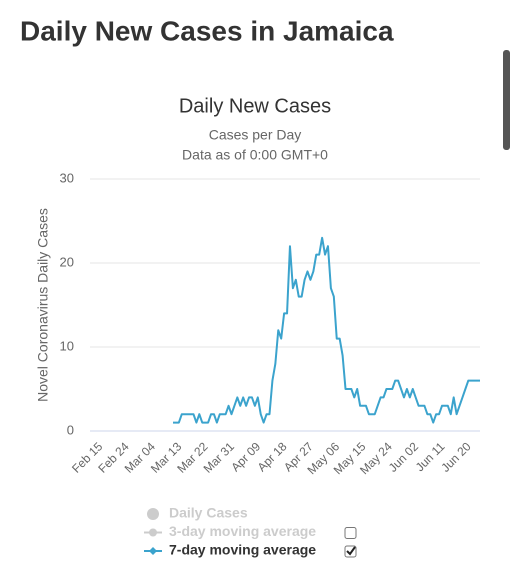 The width and height of the screenshot is (510, 581). Describe the element at coordinates (350, 533) in the screenshot. I see `legend-checkbox` at that location.